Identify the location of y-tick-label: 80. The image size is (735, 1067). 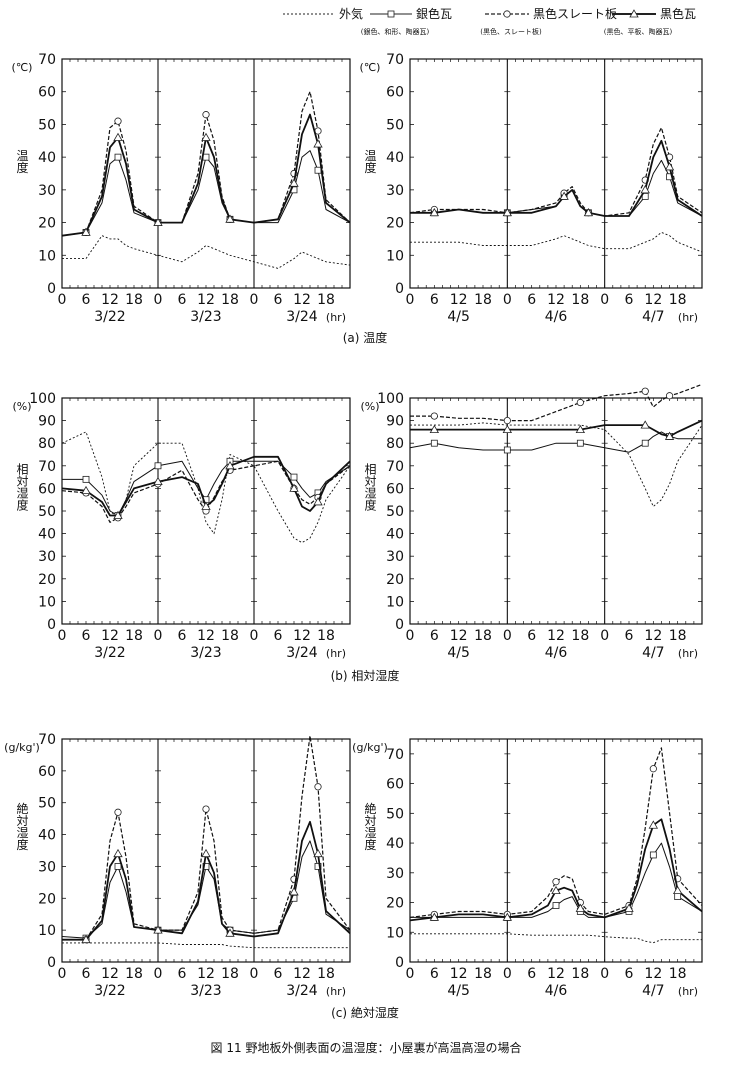
(47, 444).